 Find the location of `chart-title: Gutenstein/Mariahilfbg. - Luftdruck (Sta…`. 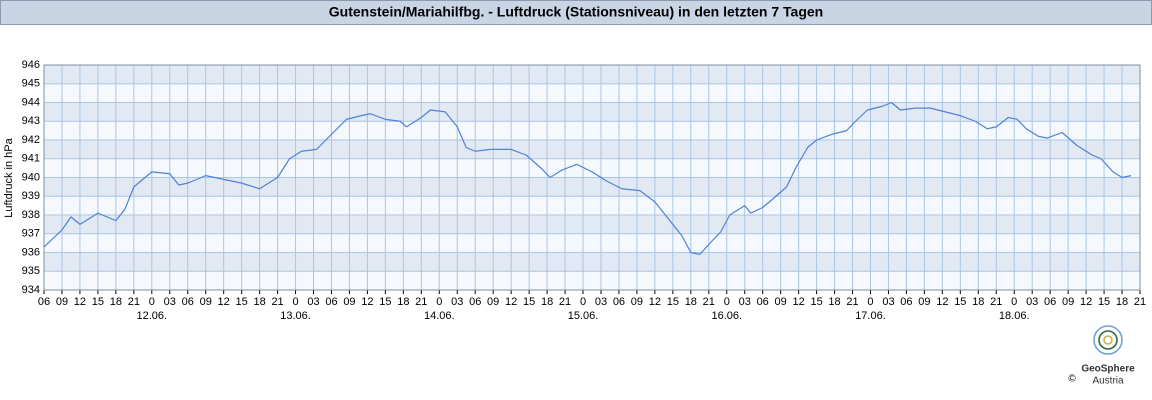

chart-title: Gutenstein/Mariahilfbg. - Luftdruck (Sta… is located at coordinates (576, 12).